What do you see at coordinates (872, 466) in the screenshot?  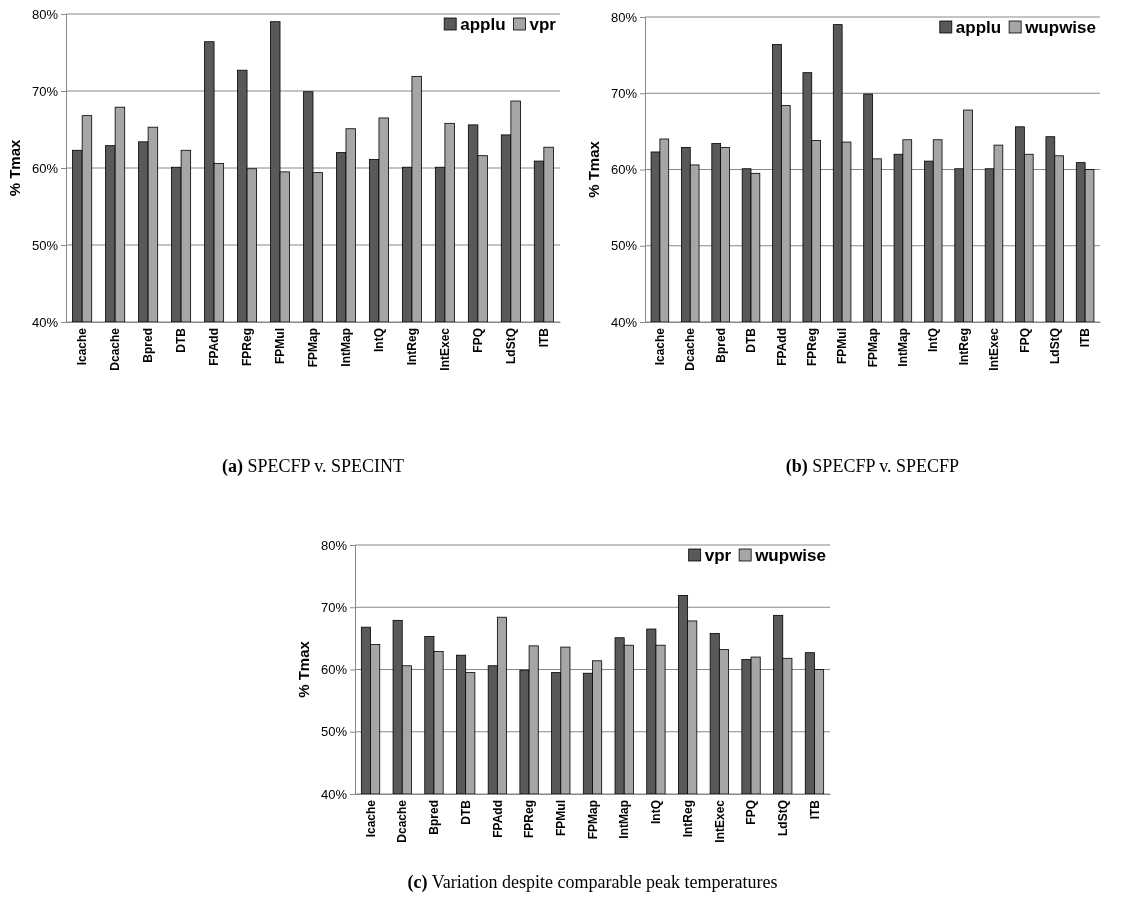 I see `text: (b) SPECFP v. SPECFP` at bounding box center [872, 466].